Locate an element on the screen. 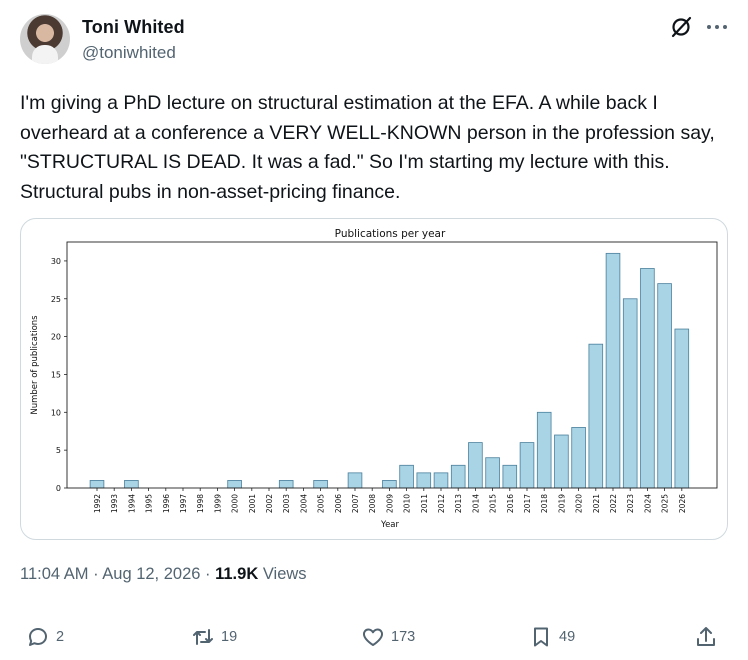 The height and width of the screenshot is (660, 748). bar-2011 is located at coordinates (424, 480).